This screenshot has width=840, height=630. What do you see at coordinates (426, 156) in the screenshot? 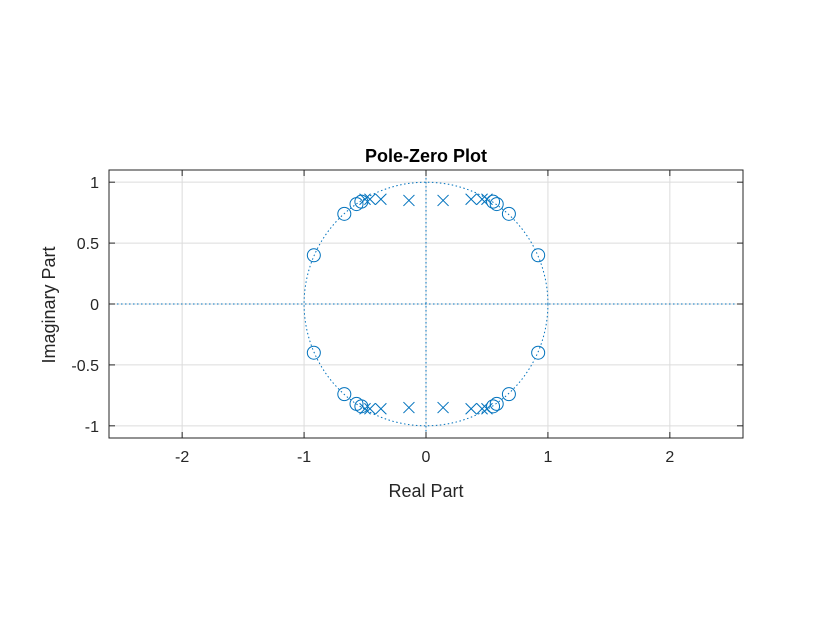
I see `chart-title: Pole-Zero Plot` at bounding box center [426, 156].